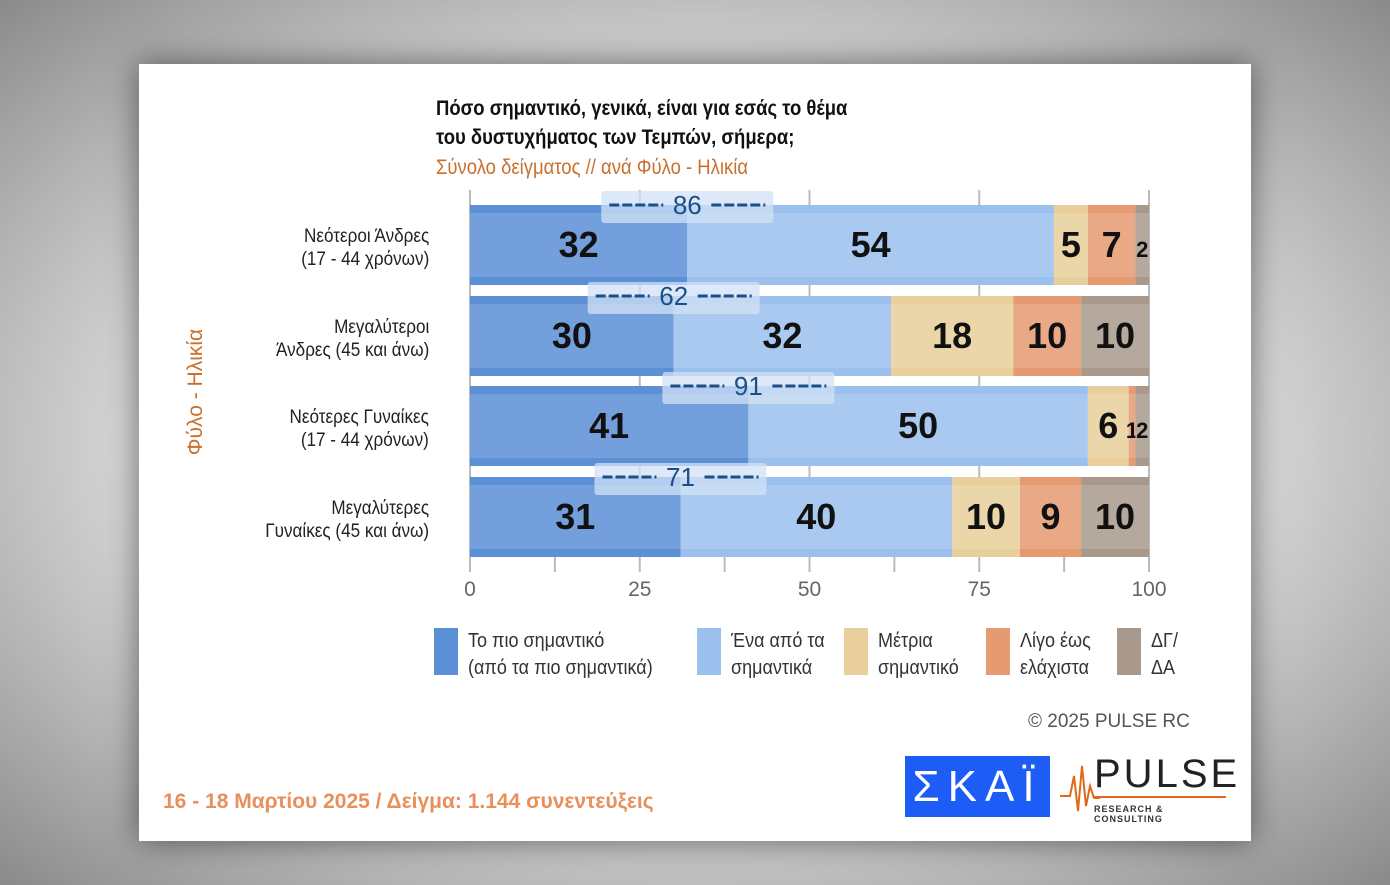  Describe the element at coordinates (871, 244) in the screenshot. I see `data-label: 54` at that location.